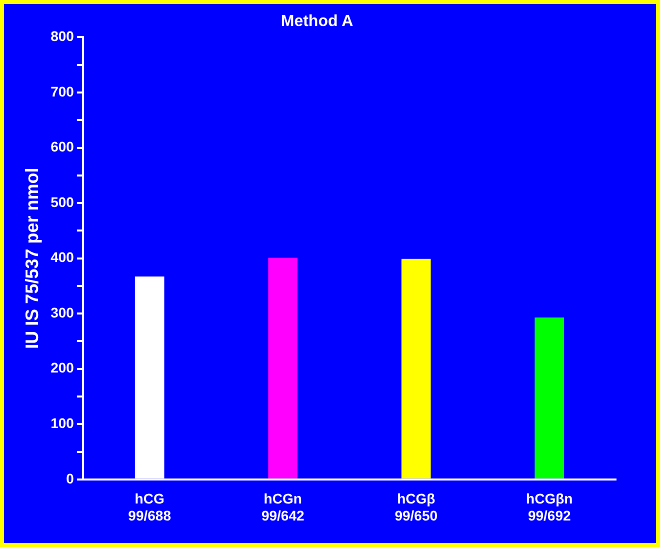 The width and height of the screenshot is (660, 547). What do you see at coordinates (70, 478) in the screenshot?
I see `y-tick-label: 0` at bounding box center [70, 478].